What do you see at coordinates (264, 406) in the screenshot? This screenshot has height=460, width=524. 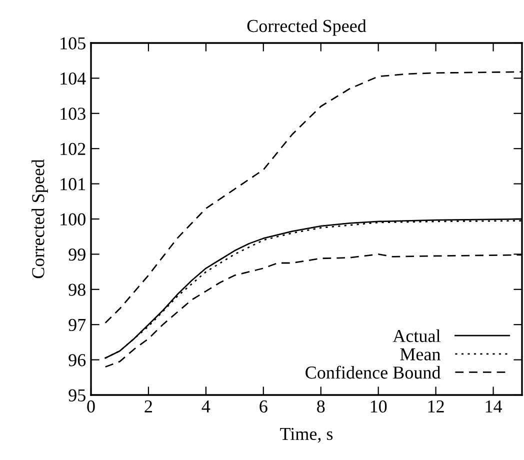 I see `x-tick-label: 6` at bounding box center [264, 406].